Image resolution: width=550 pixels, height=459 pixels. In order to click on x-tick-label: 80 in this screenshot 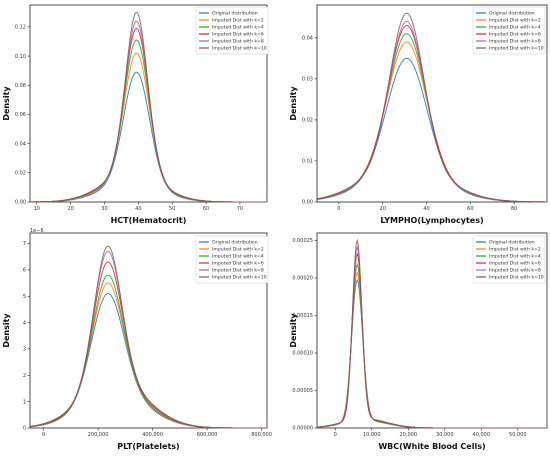, I will do `click(514, 209)`.